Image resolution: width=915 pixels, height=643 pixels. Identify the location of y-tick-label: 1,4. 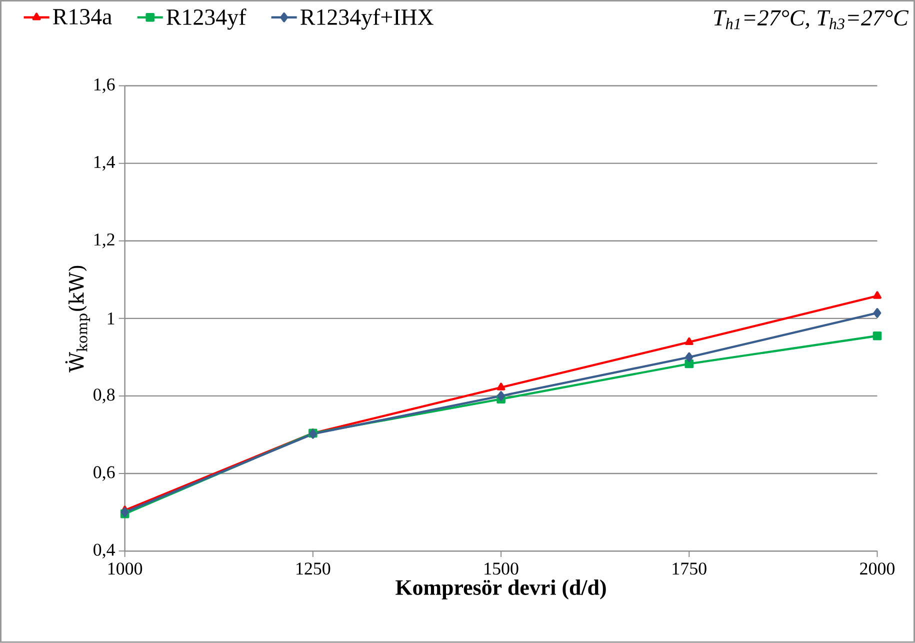
(105, 163).